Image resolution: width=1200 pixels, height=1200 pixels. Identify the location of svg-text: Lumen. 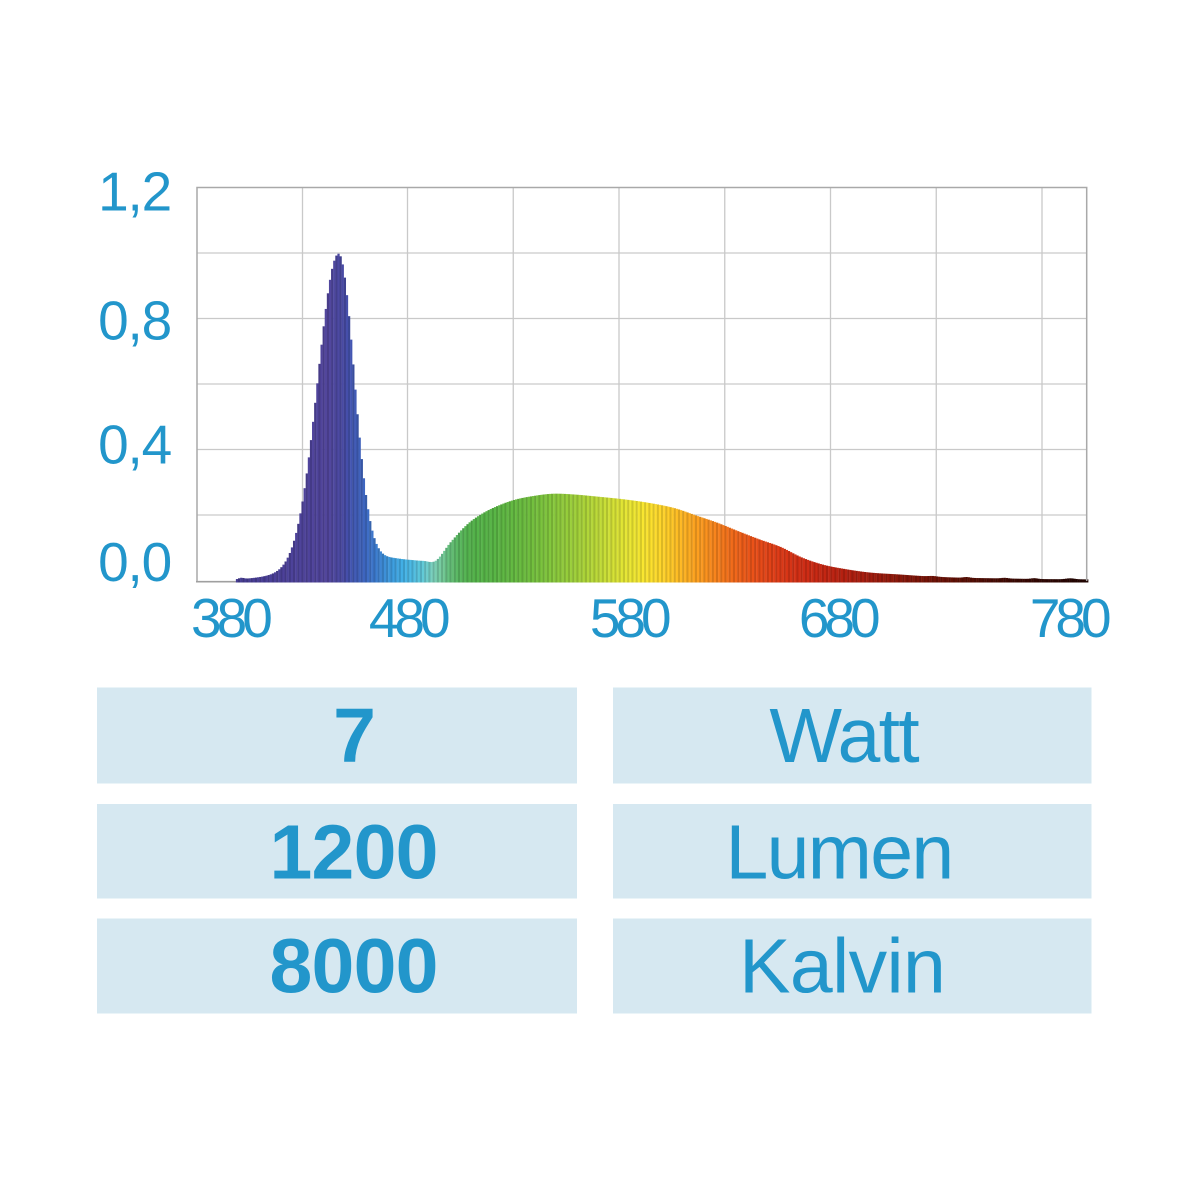
(839, 852).